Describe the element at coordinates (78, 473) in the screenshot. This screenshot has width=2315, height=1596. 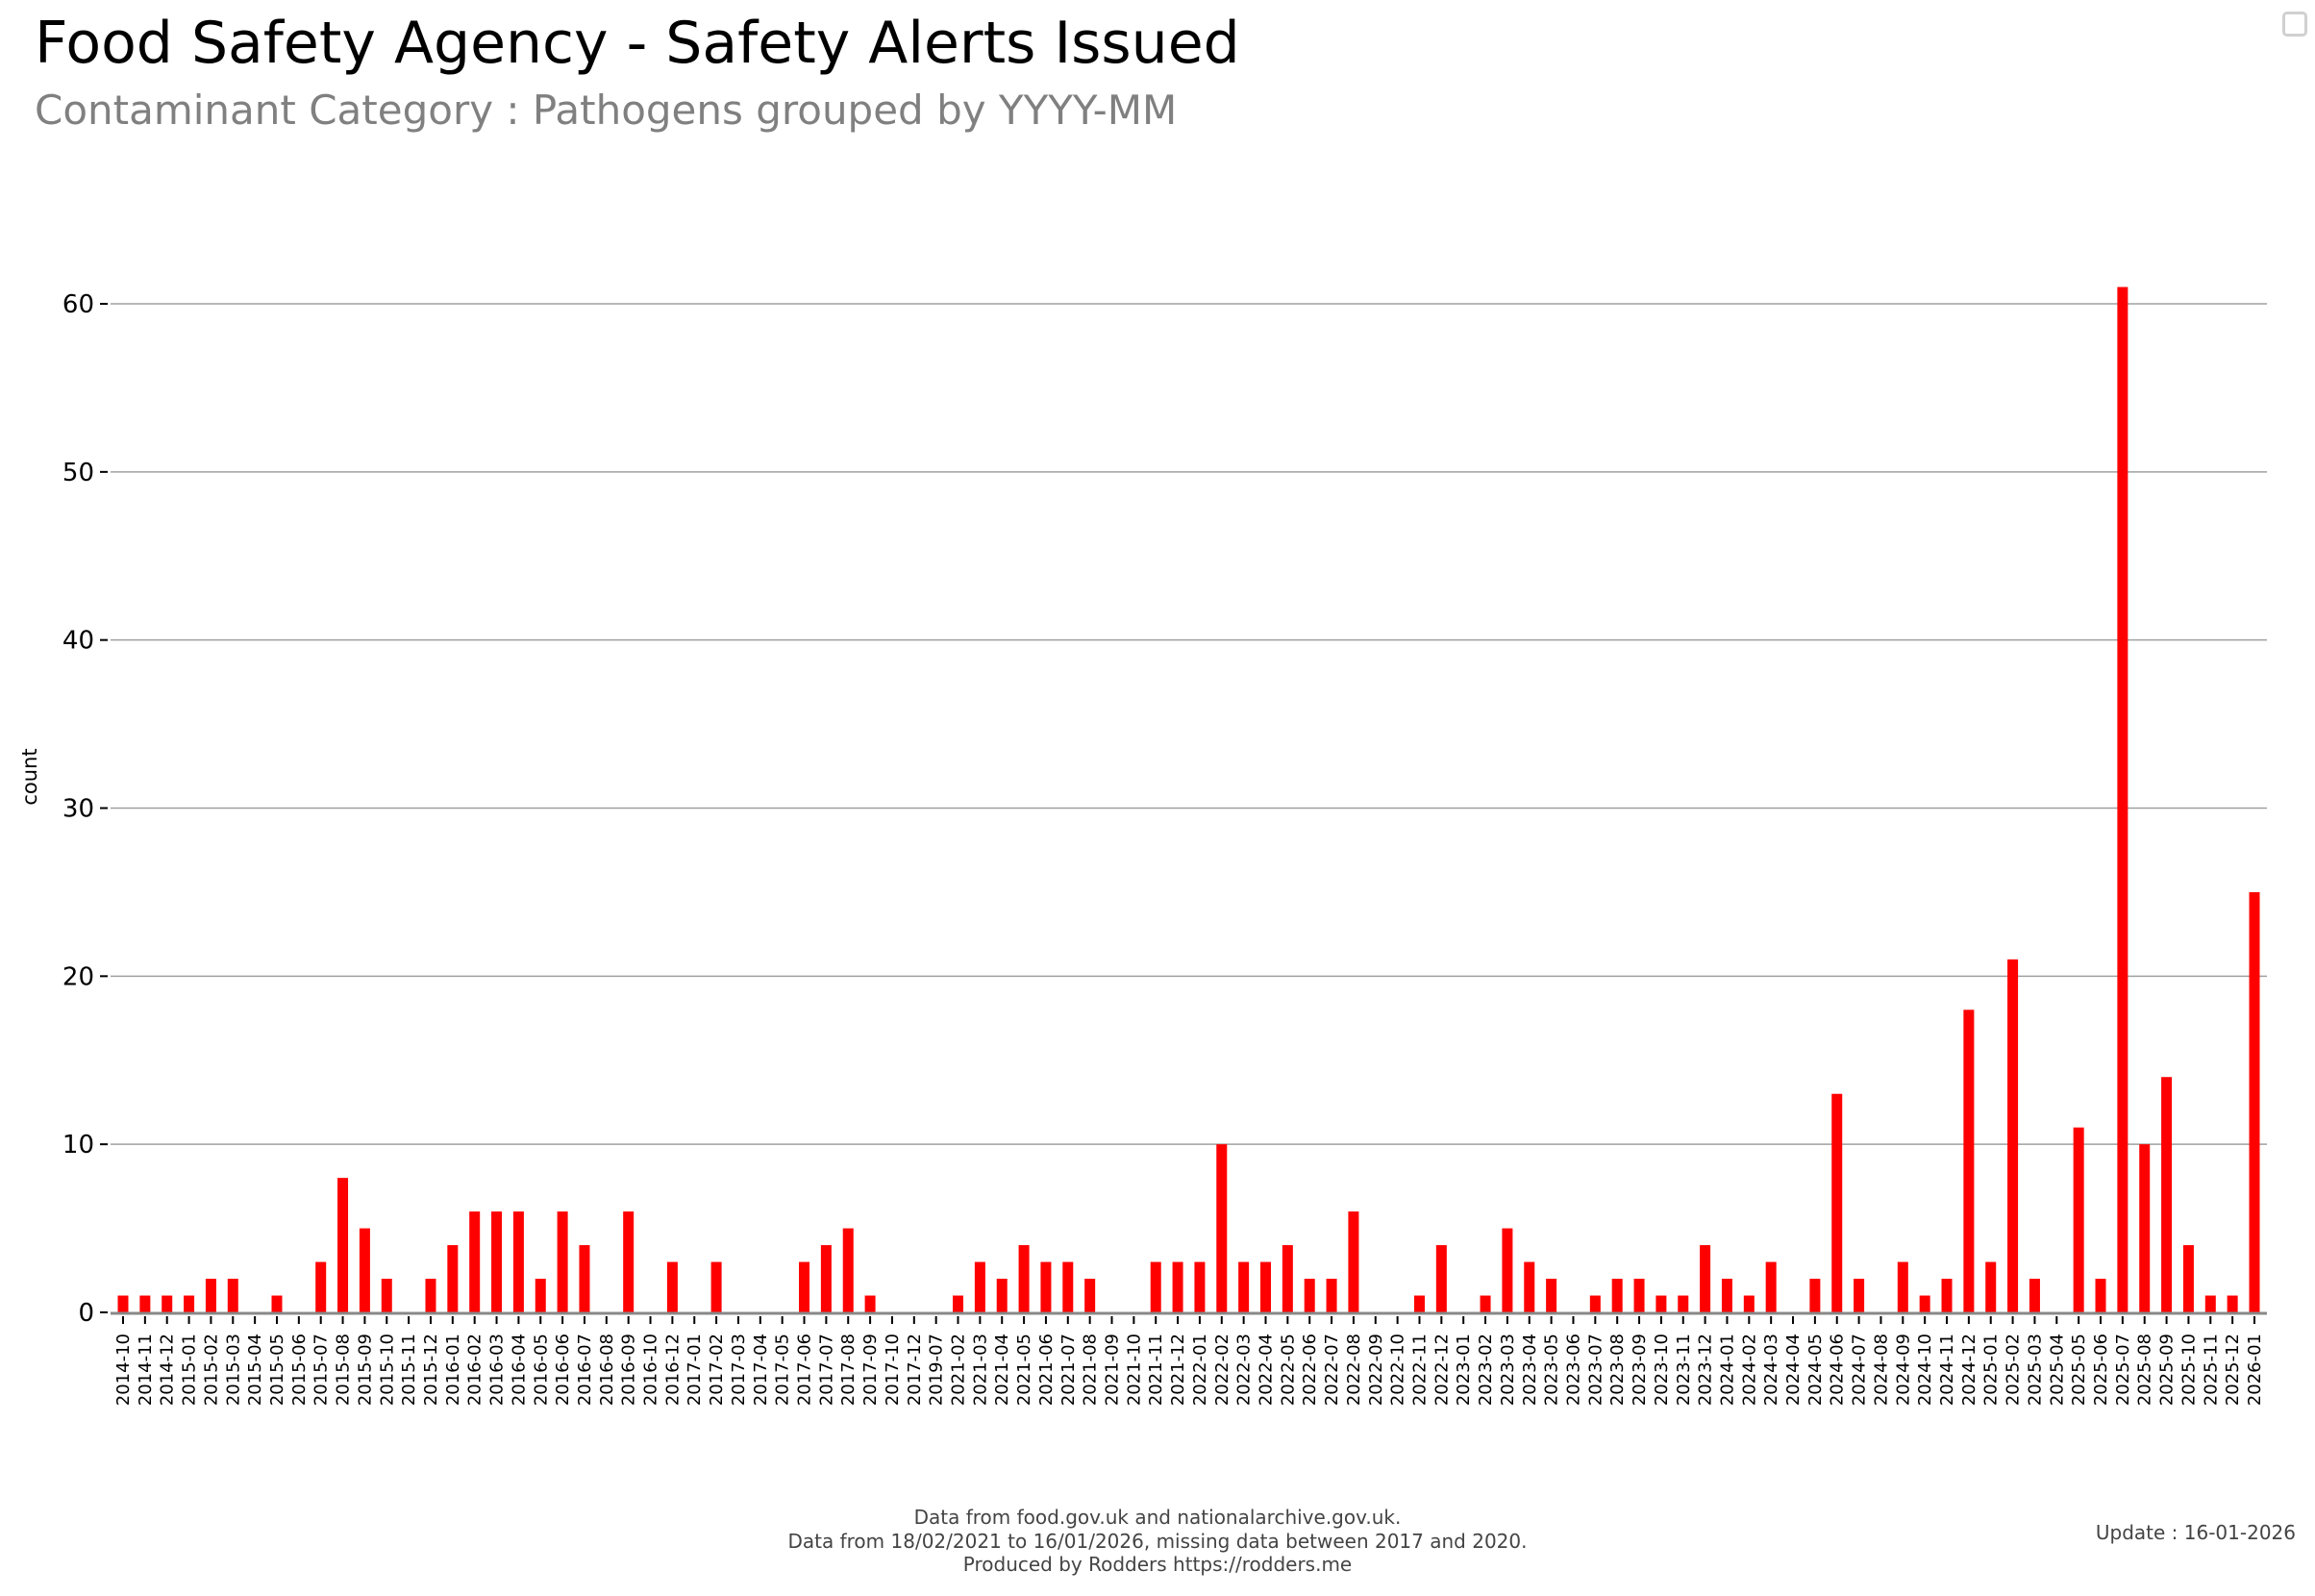
I see `y-tick-label: 50` at that location.